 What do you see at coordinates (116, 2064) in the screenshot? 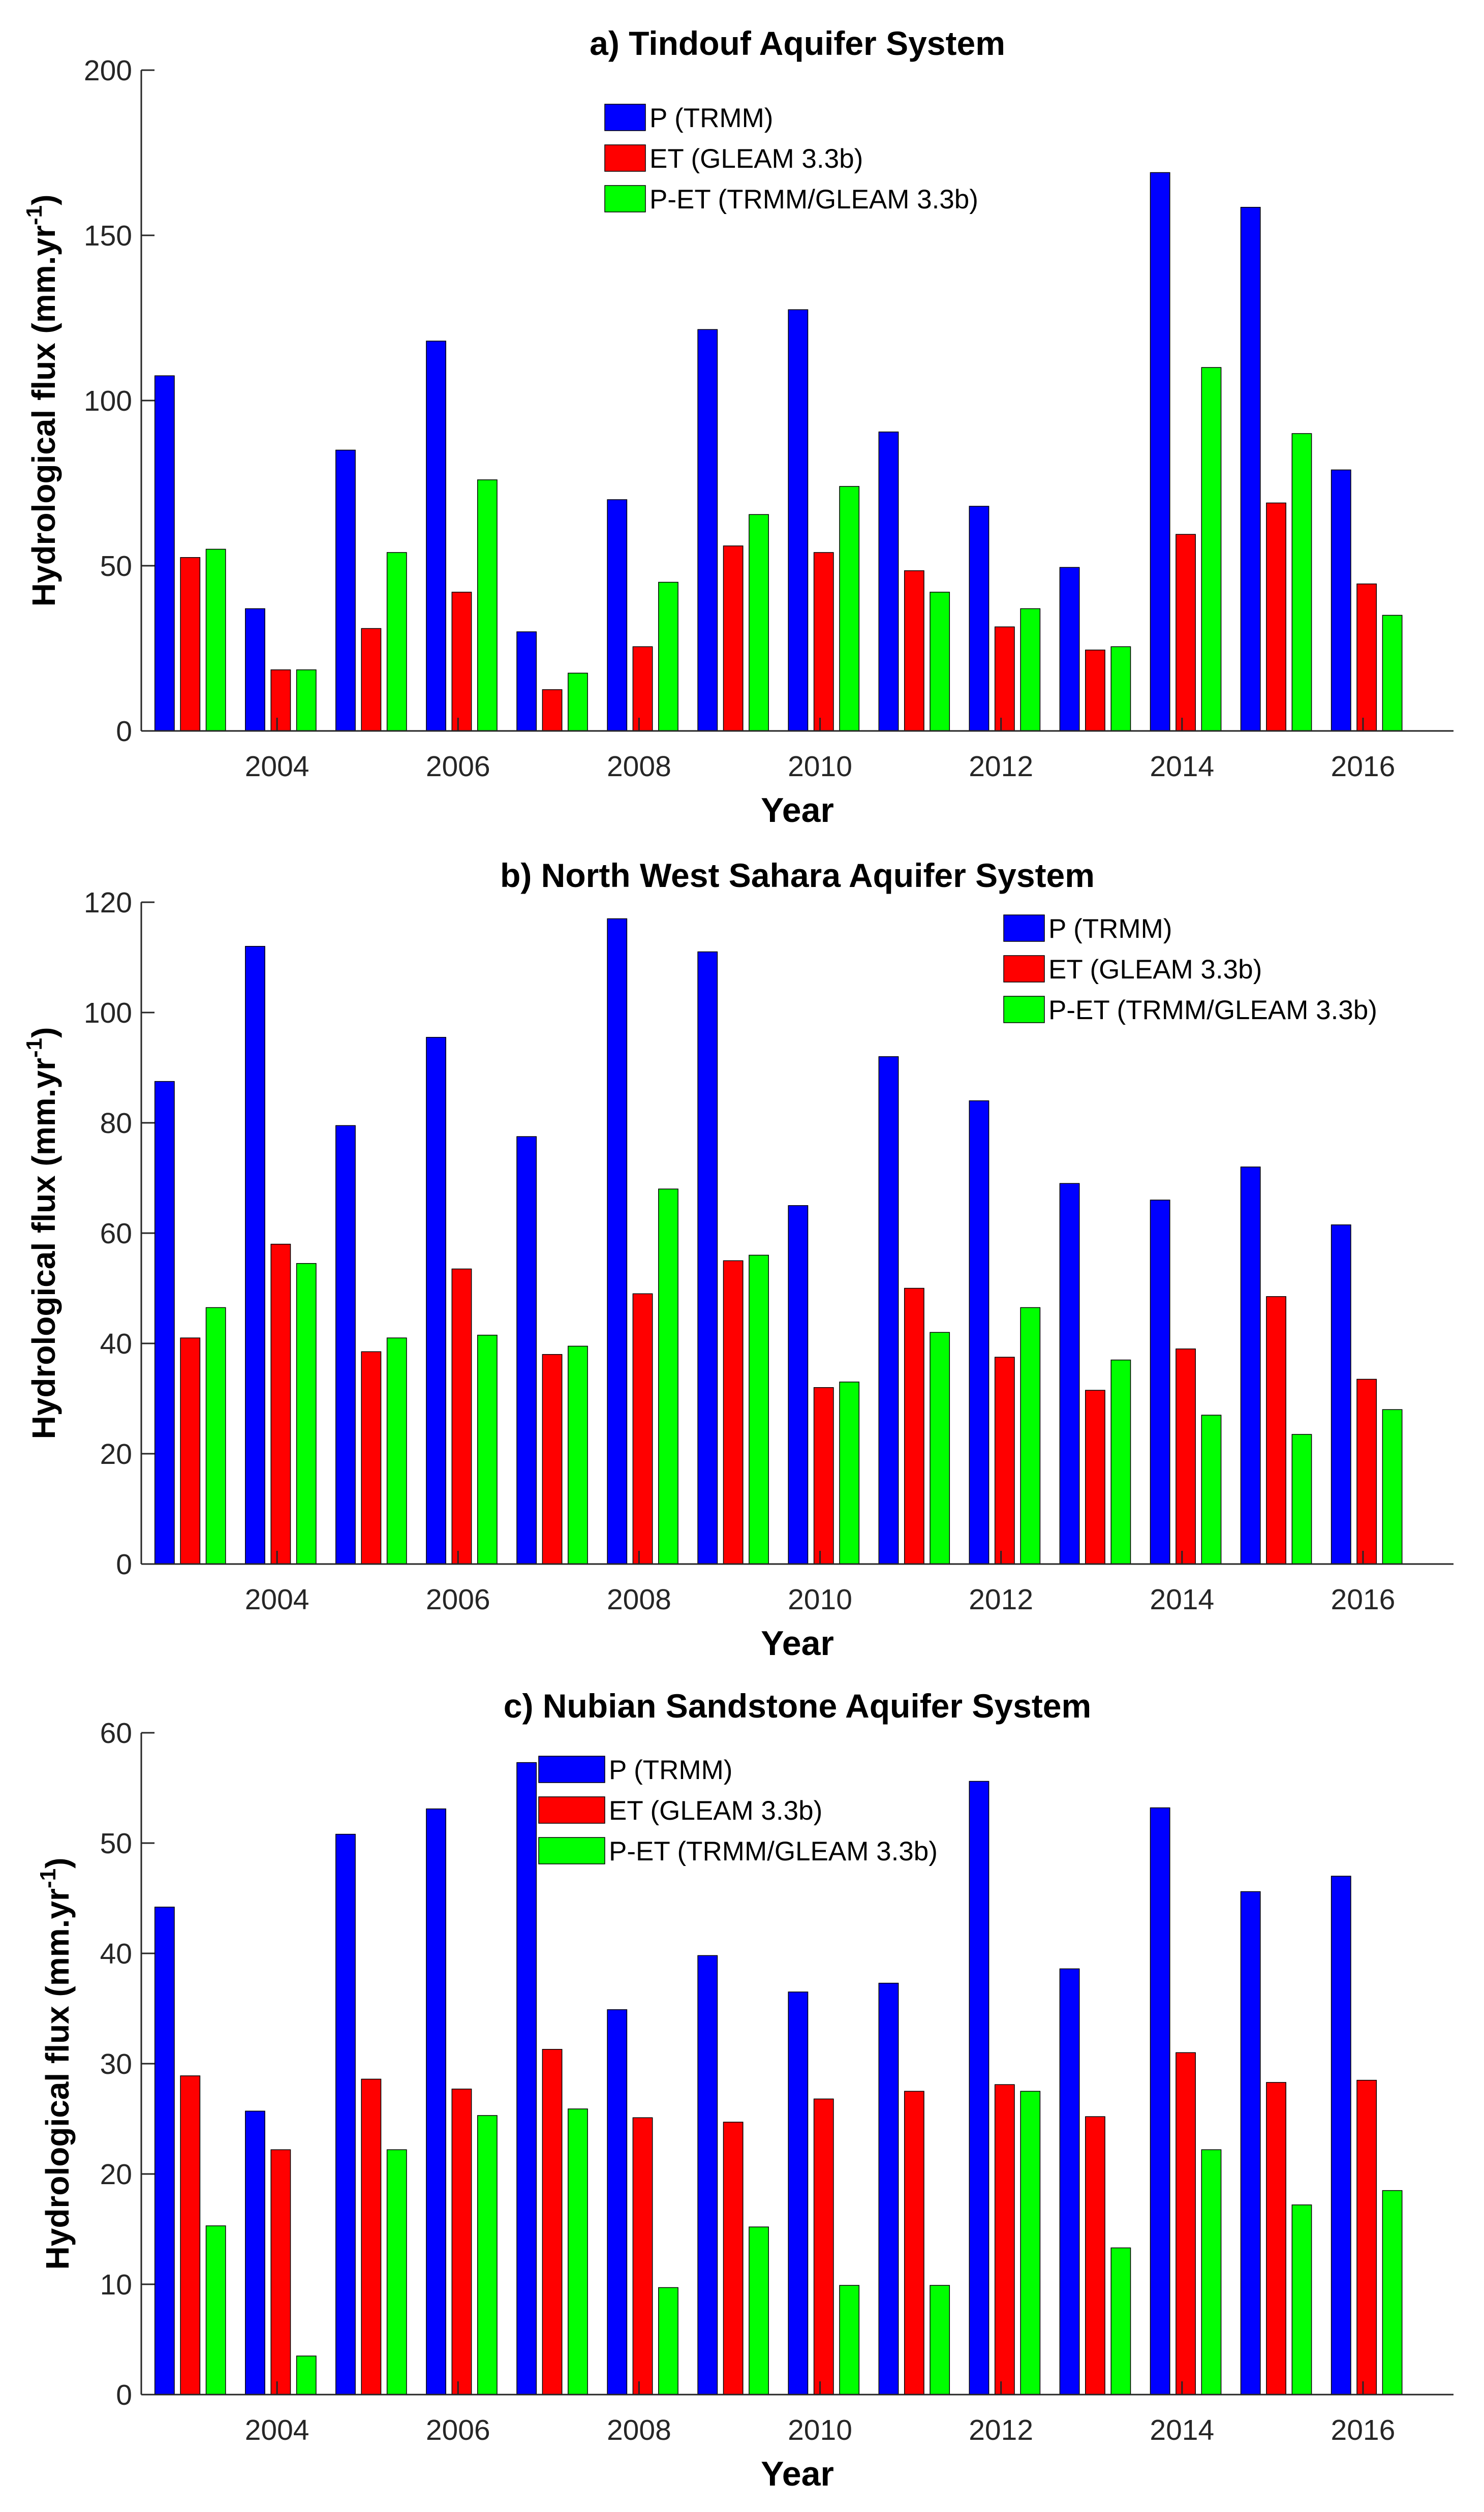
I see `y-tick-label: 30` at bounding box center [116, 2064].